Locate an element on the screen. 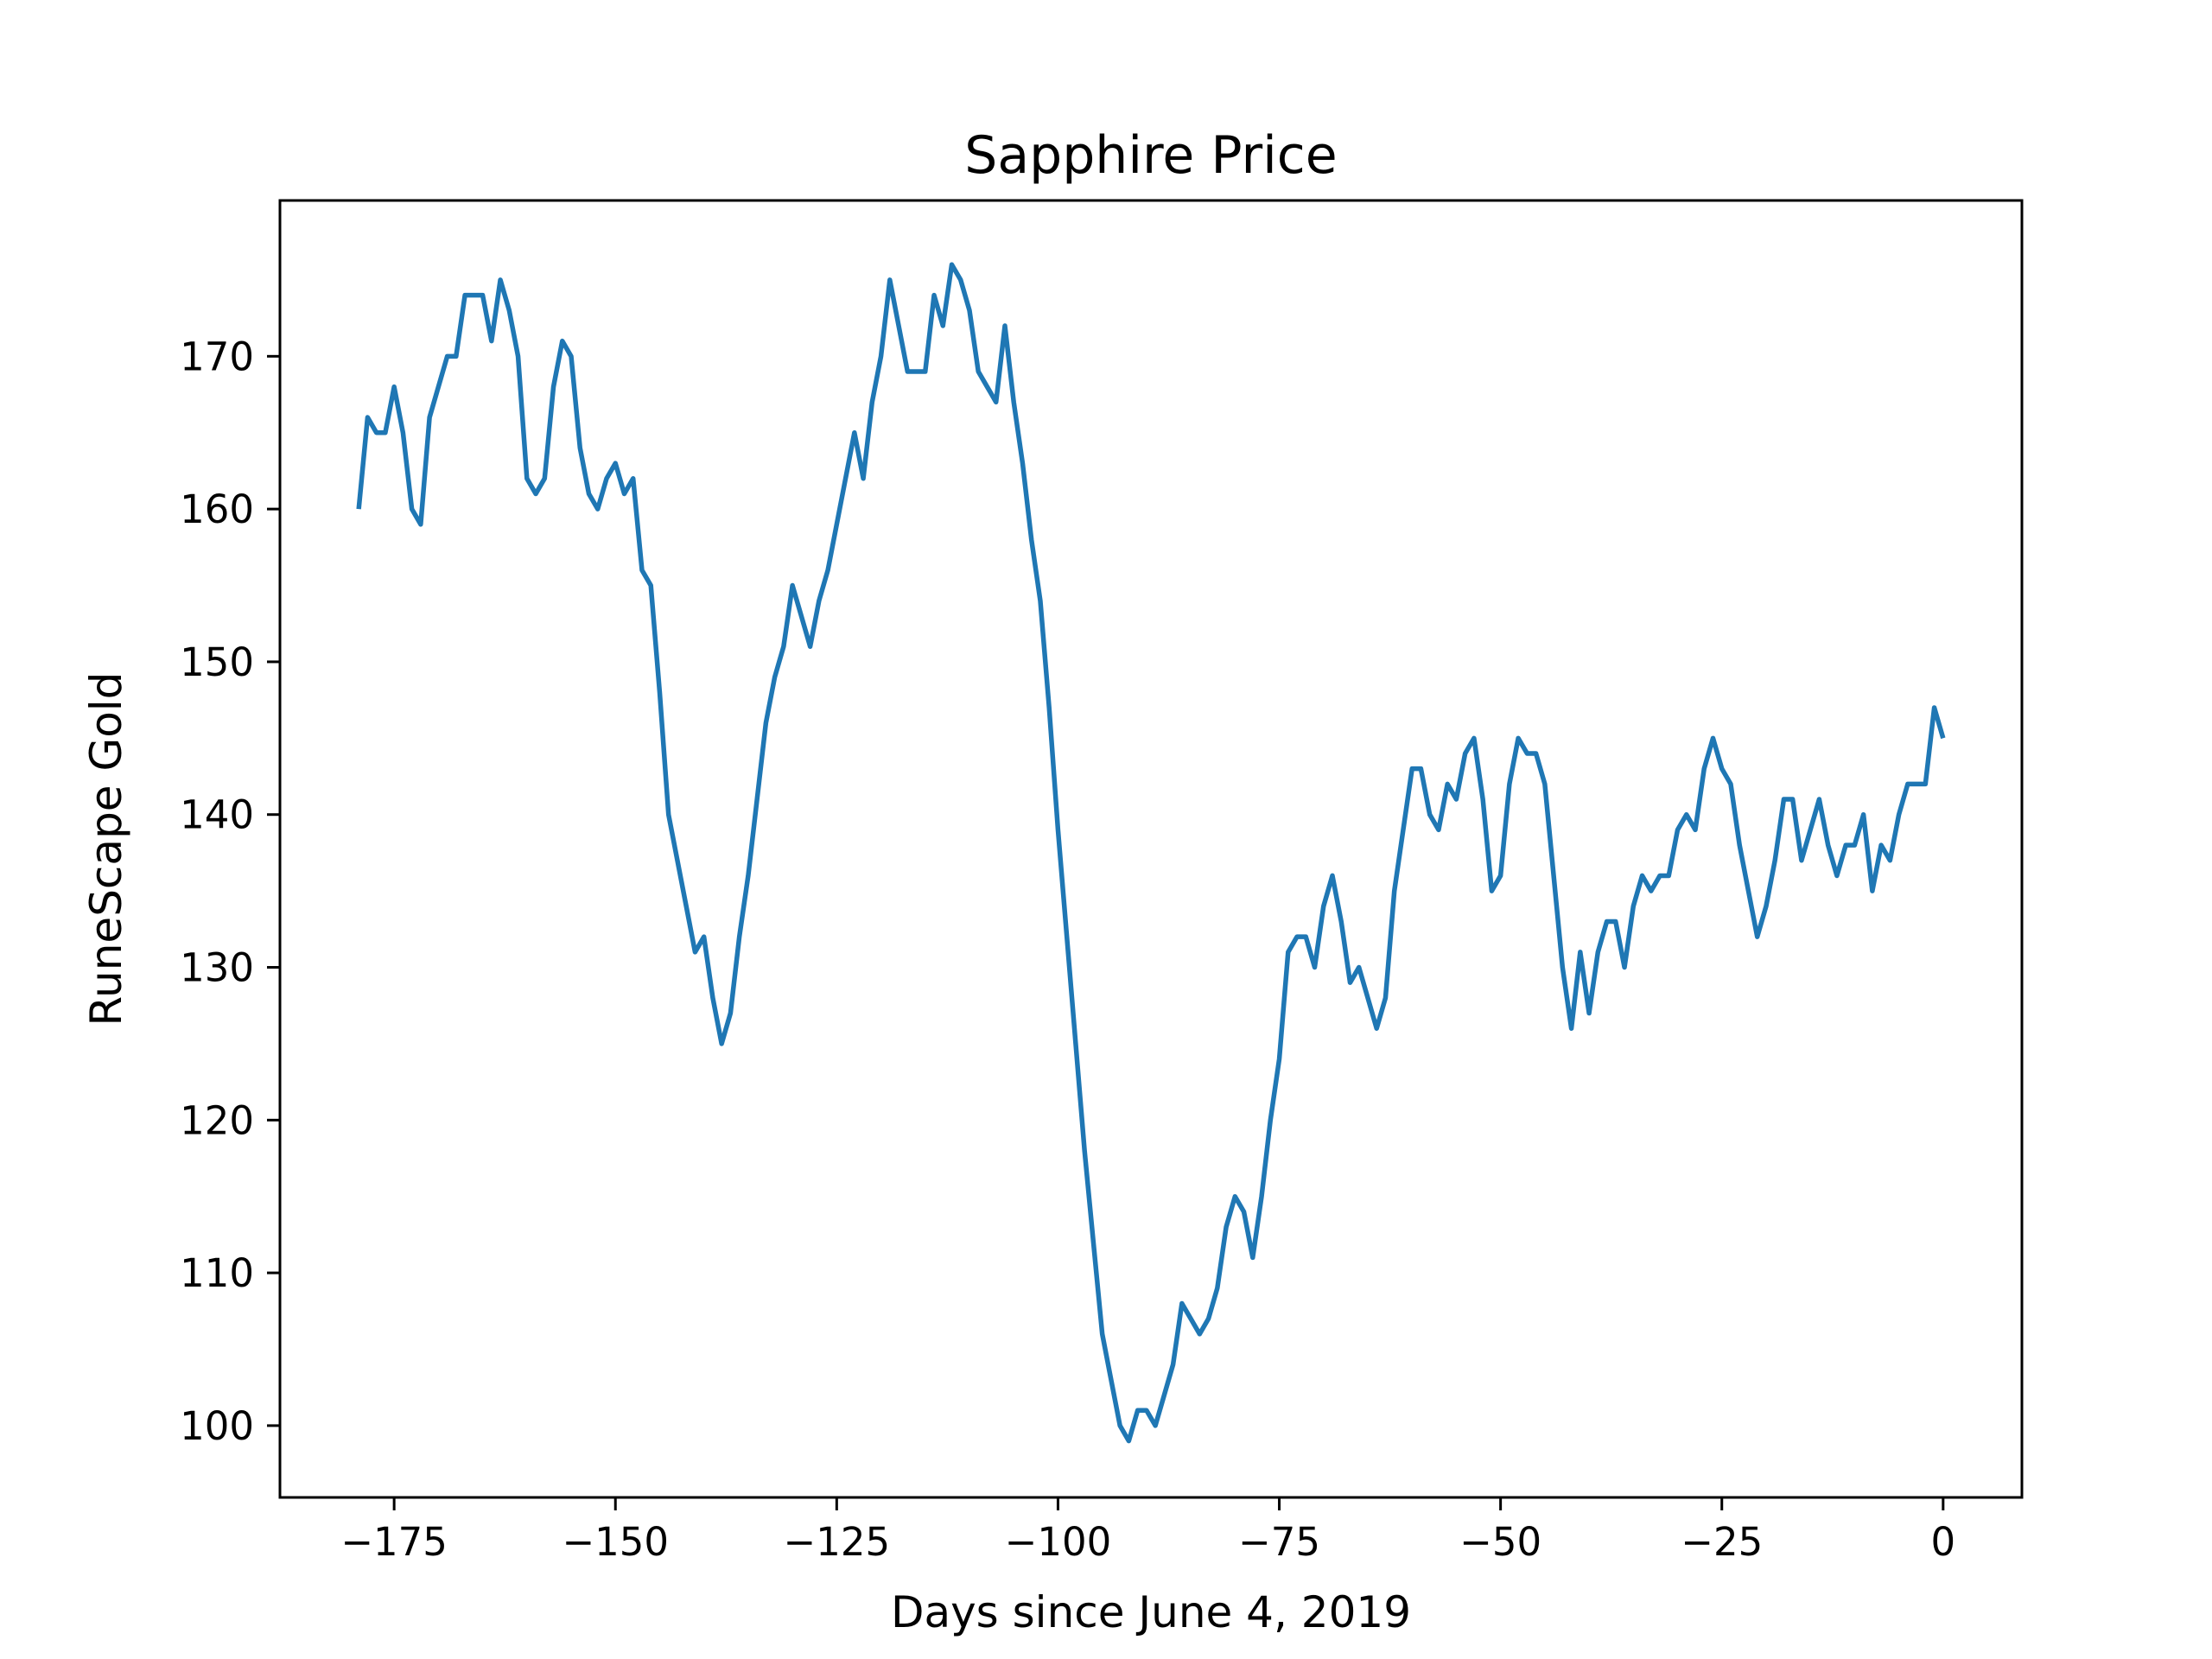 This screenshot has width=2212, height=1659. x-tick-label: −175 is located at coordinates (394, 1542).